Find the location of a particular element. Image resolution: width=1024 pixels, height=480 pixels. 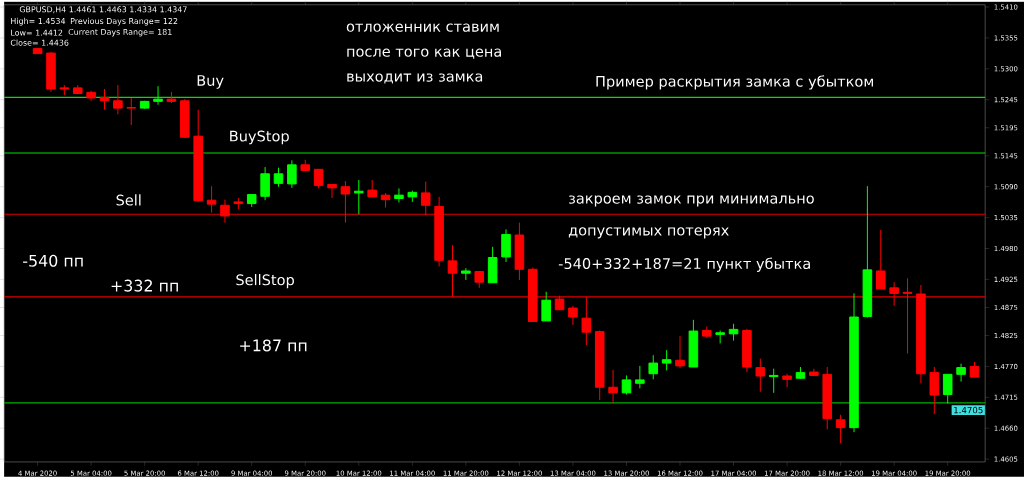

annotation: после того как цена is located at coordinates (424, 53).